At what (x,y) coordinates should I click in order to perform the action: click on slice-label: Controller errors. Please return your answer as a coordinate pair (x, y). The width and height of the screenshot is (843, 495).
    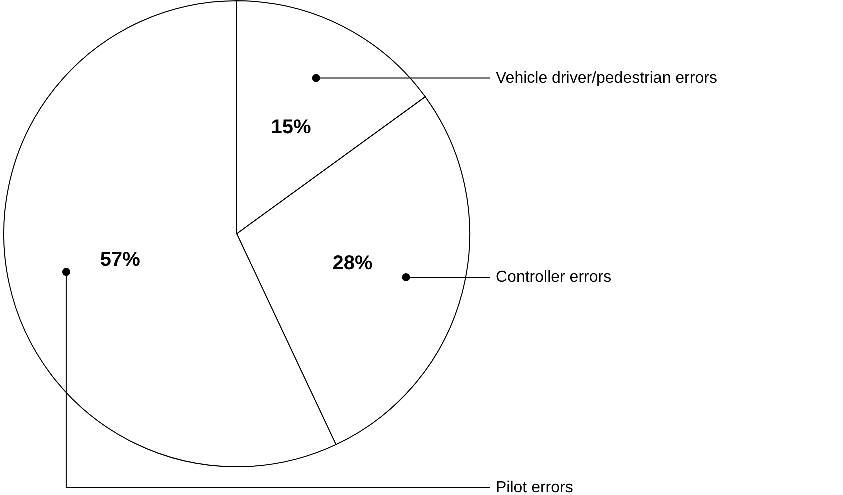
    Looking at the image, I should click on (554, 277).